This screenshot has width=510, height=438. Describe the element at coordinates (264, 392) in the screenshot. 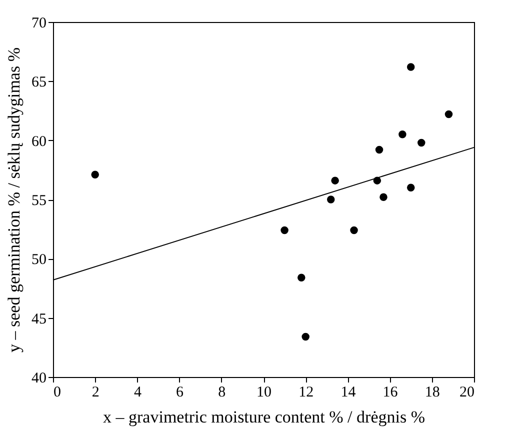

I see `x-tick-label: 10` at that location.